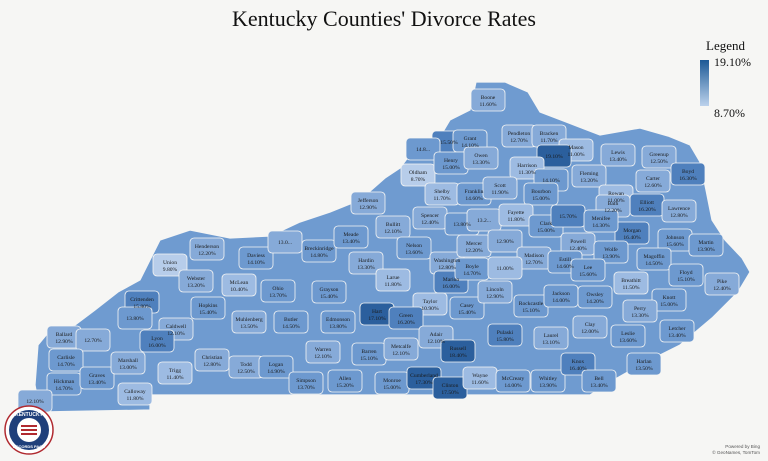  Describe the element at coordinates (613, 211) in the screenshot. I see `county-value-bath-26: 12.20%` at that location.